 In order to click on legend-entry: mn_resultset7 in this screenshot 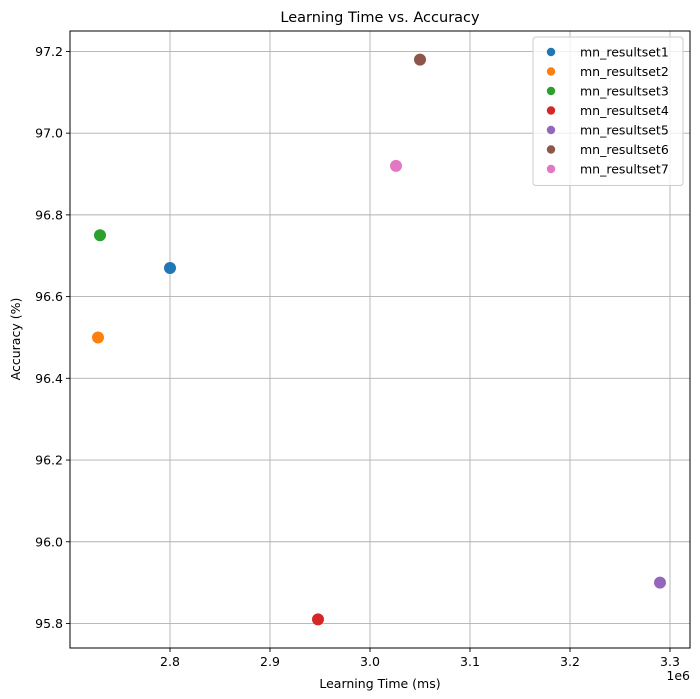, I will do `click(624, 169)`.